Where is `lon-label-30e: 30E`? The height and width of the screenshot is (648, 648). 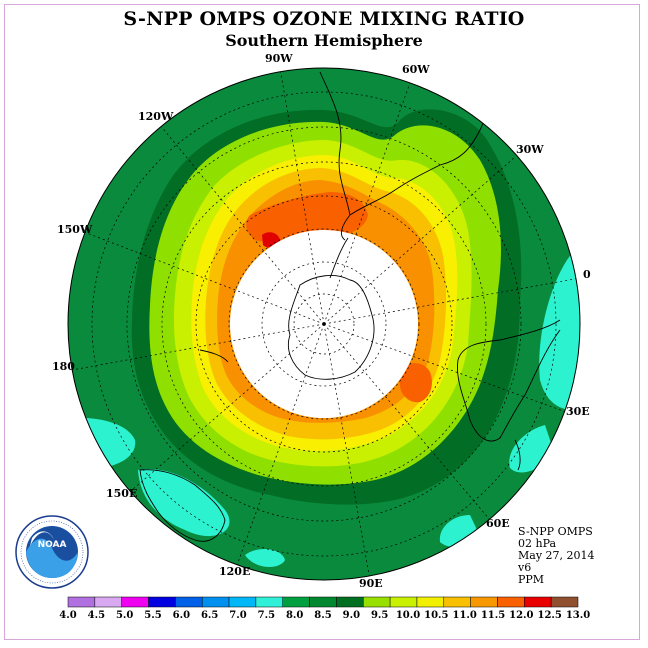 lon-label-30e: 30E is located at coordinates (578, 411).